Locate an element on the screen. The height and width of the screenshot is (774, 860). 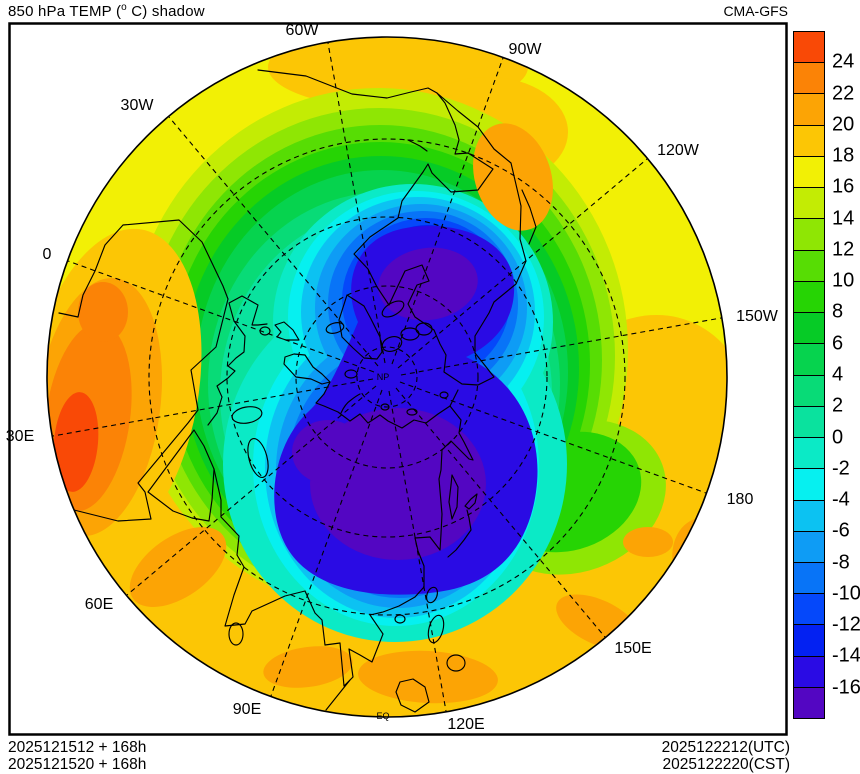
colorbar-label: -10 is located at coordinates (846, 593).